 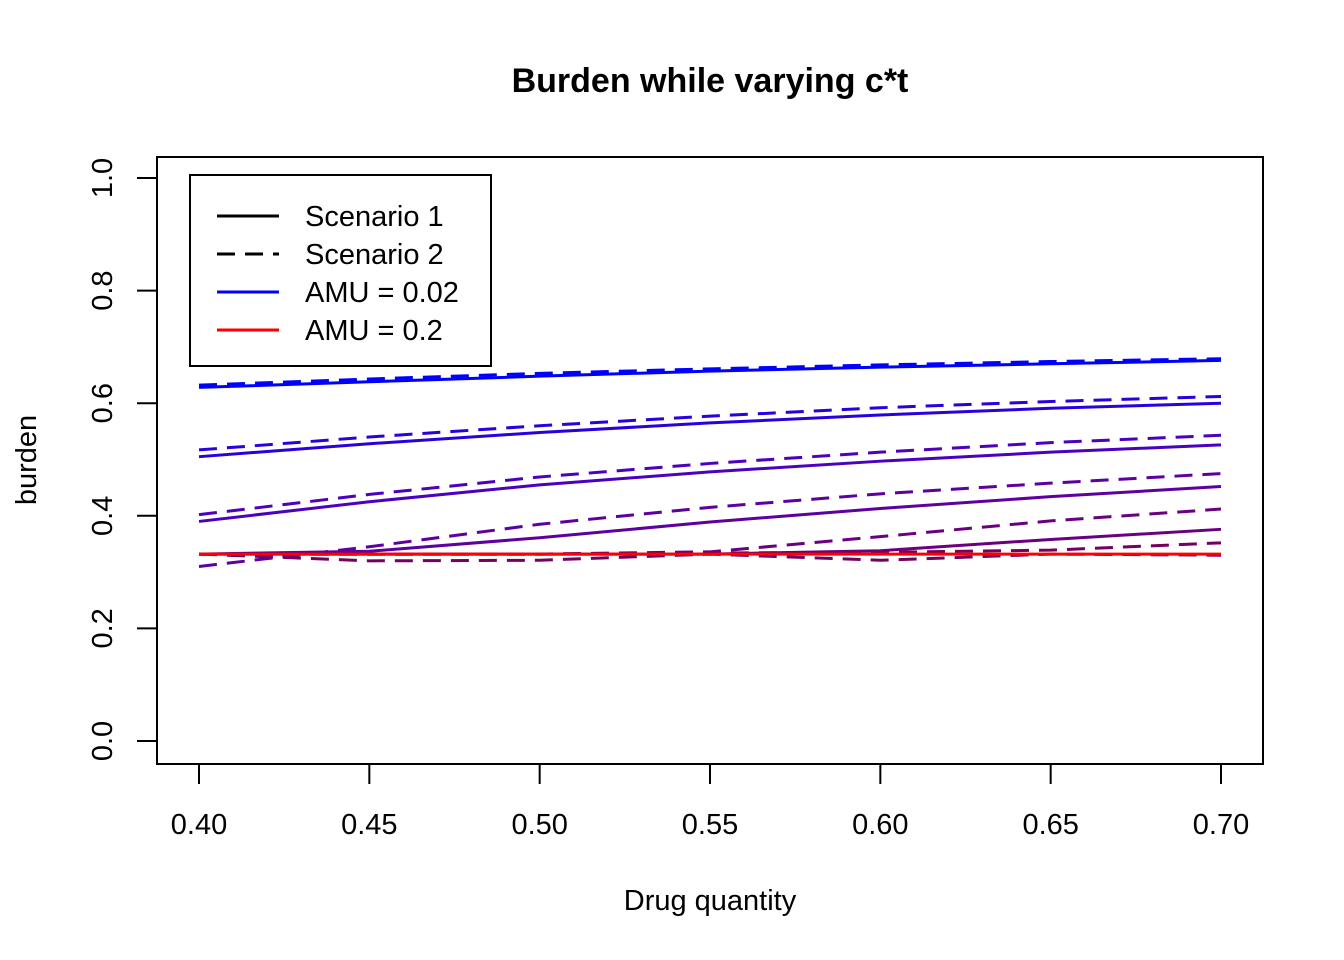 What do you see at coordinates (1221, 825) in the screenshot?
I see `x-tick-label: 0.70` at bounding box center [1221, 825].